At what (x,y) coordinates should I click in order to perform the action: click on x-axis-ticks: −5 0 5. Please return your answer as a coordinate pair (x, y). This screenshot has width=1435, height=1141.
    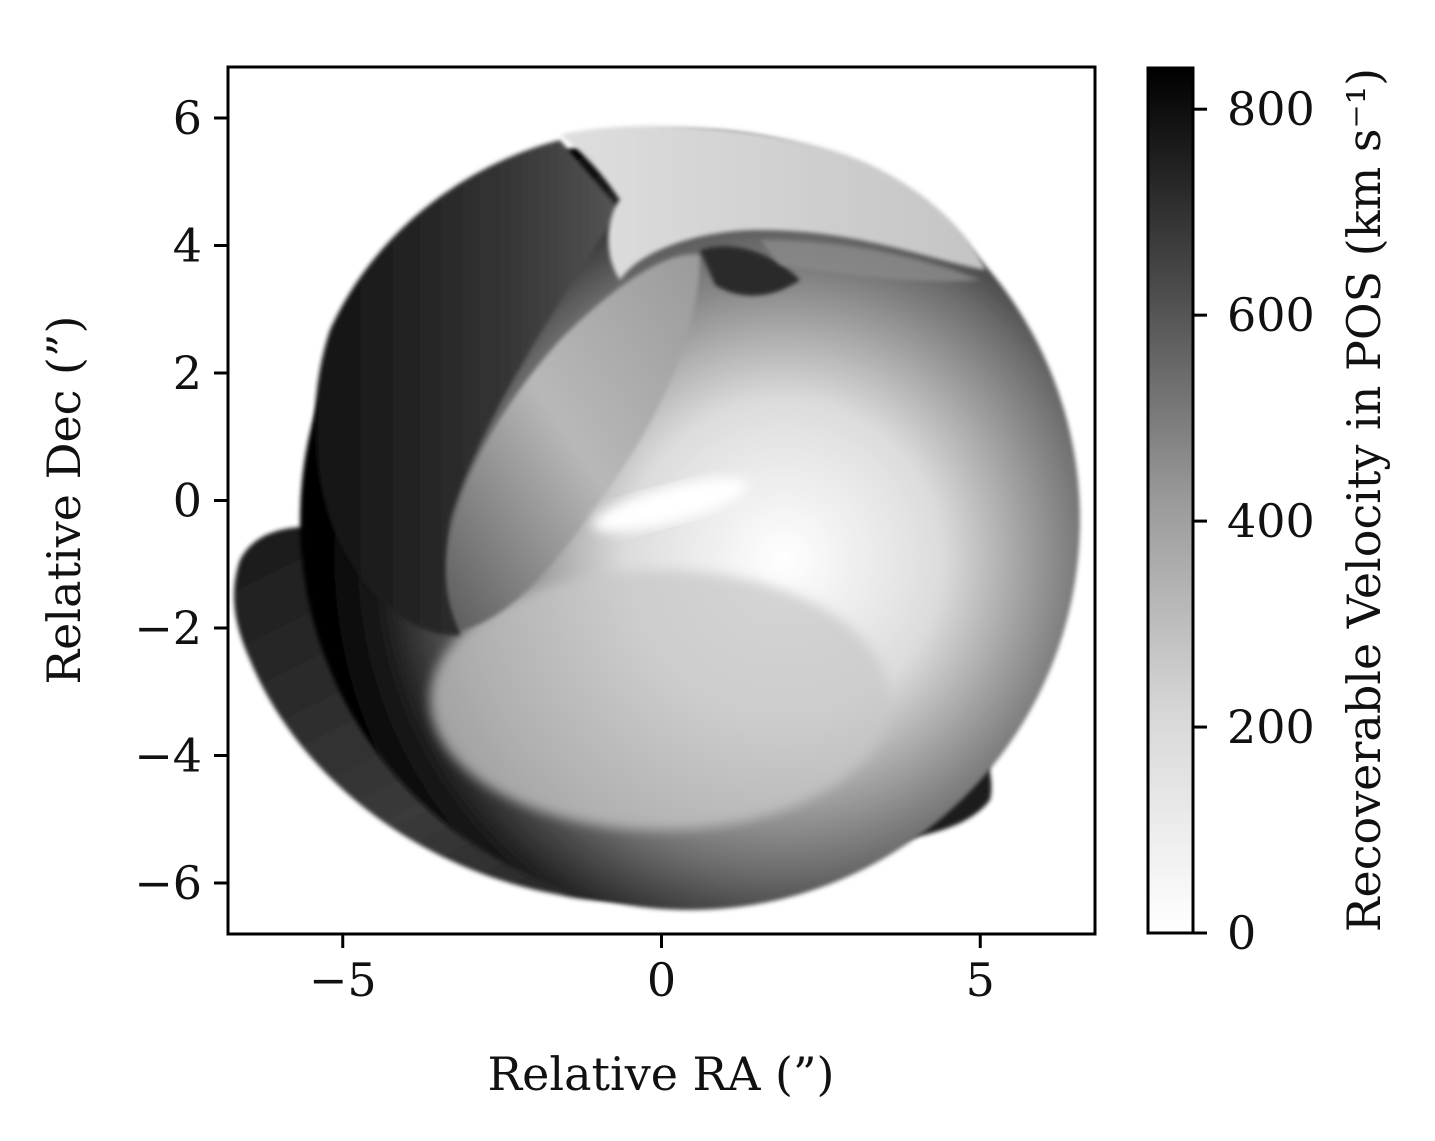
    Looking at the image, I should click on (652, 970).